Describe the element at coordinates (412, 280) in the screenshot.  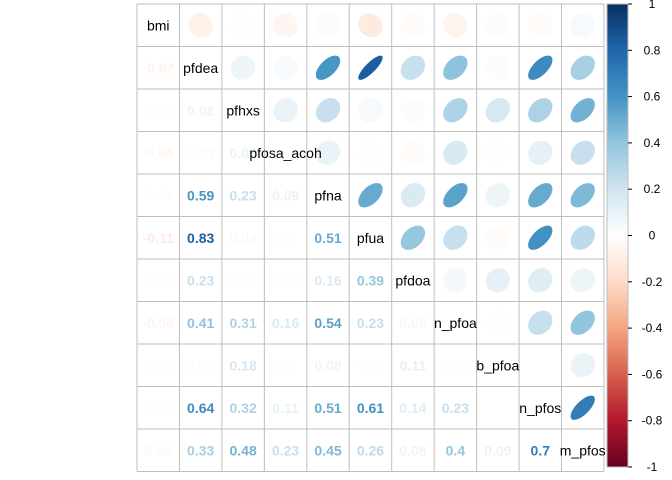
I see `variable-label: pfdoa` at that location.